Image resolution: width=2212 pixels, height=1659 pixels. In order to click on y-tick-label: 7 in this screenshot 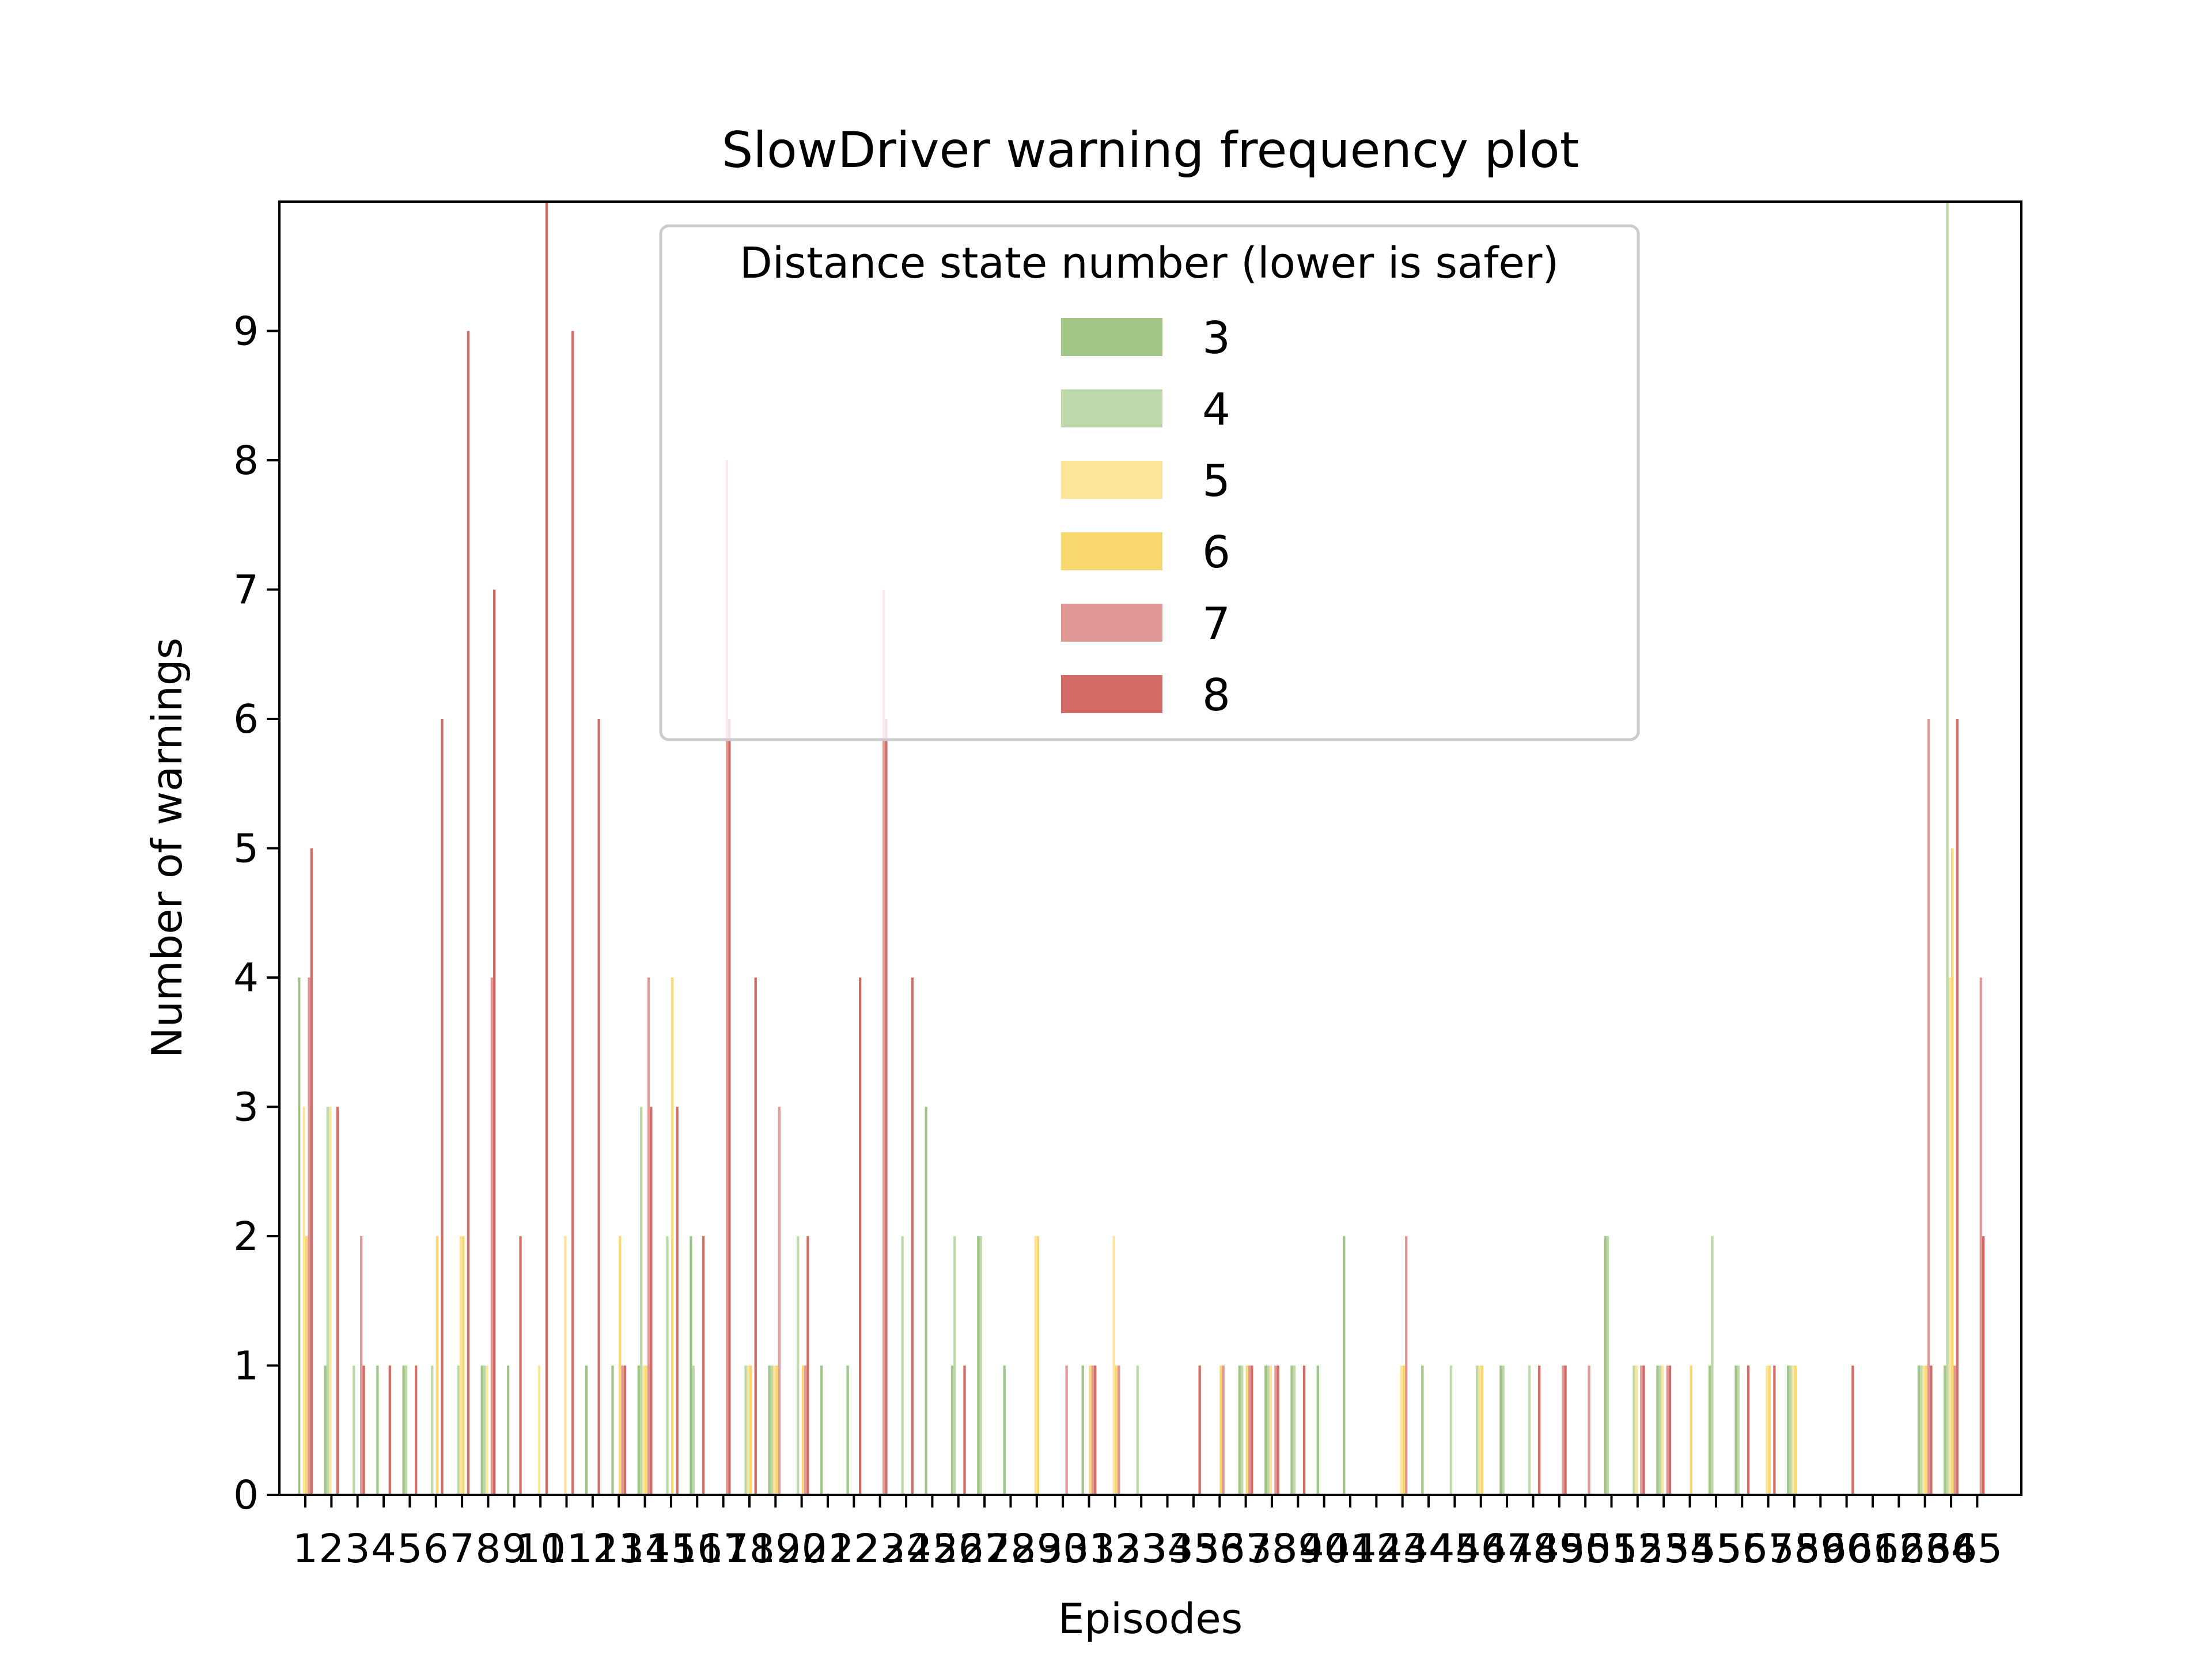, I will do `click(246, 590)`.